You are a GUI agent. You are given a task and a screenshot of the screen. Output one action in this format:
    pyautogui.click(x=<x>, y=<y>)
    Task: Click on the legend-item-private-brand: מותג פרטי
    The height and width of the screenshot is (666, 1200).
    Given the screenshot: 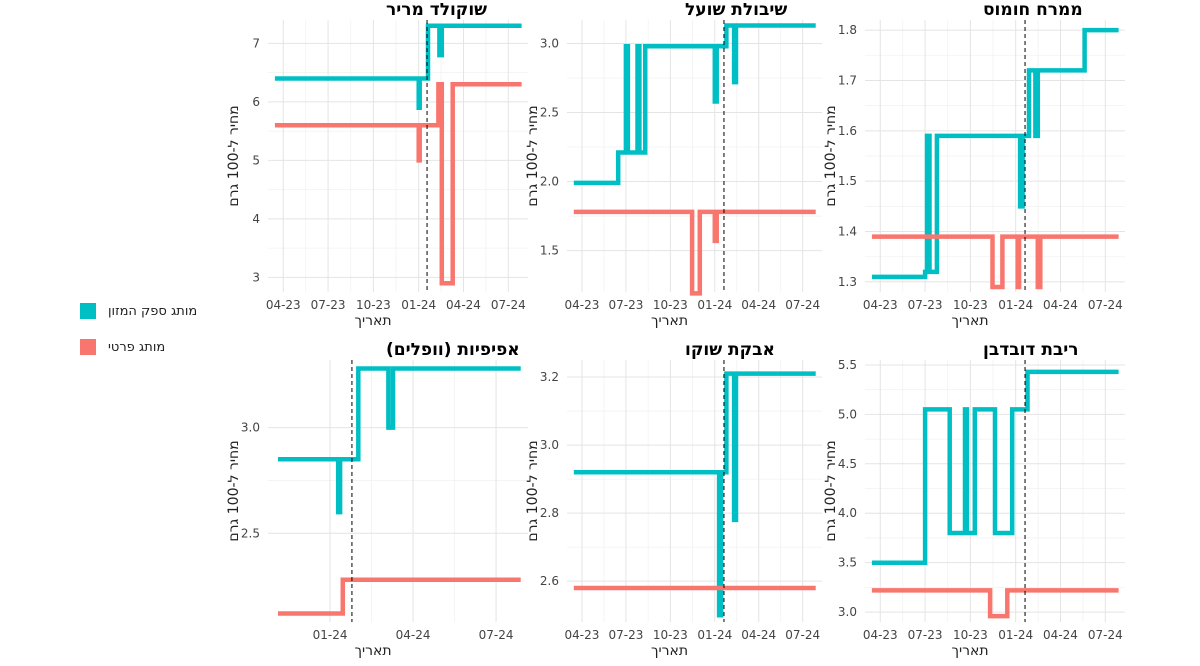 What is the action you would take?
    pyautogui.click(x=150, y=347)
    